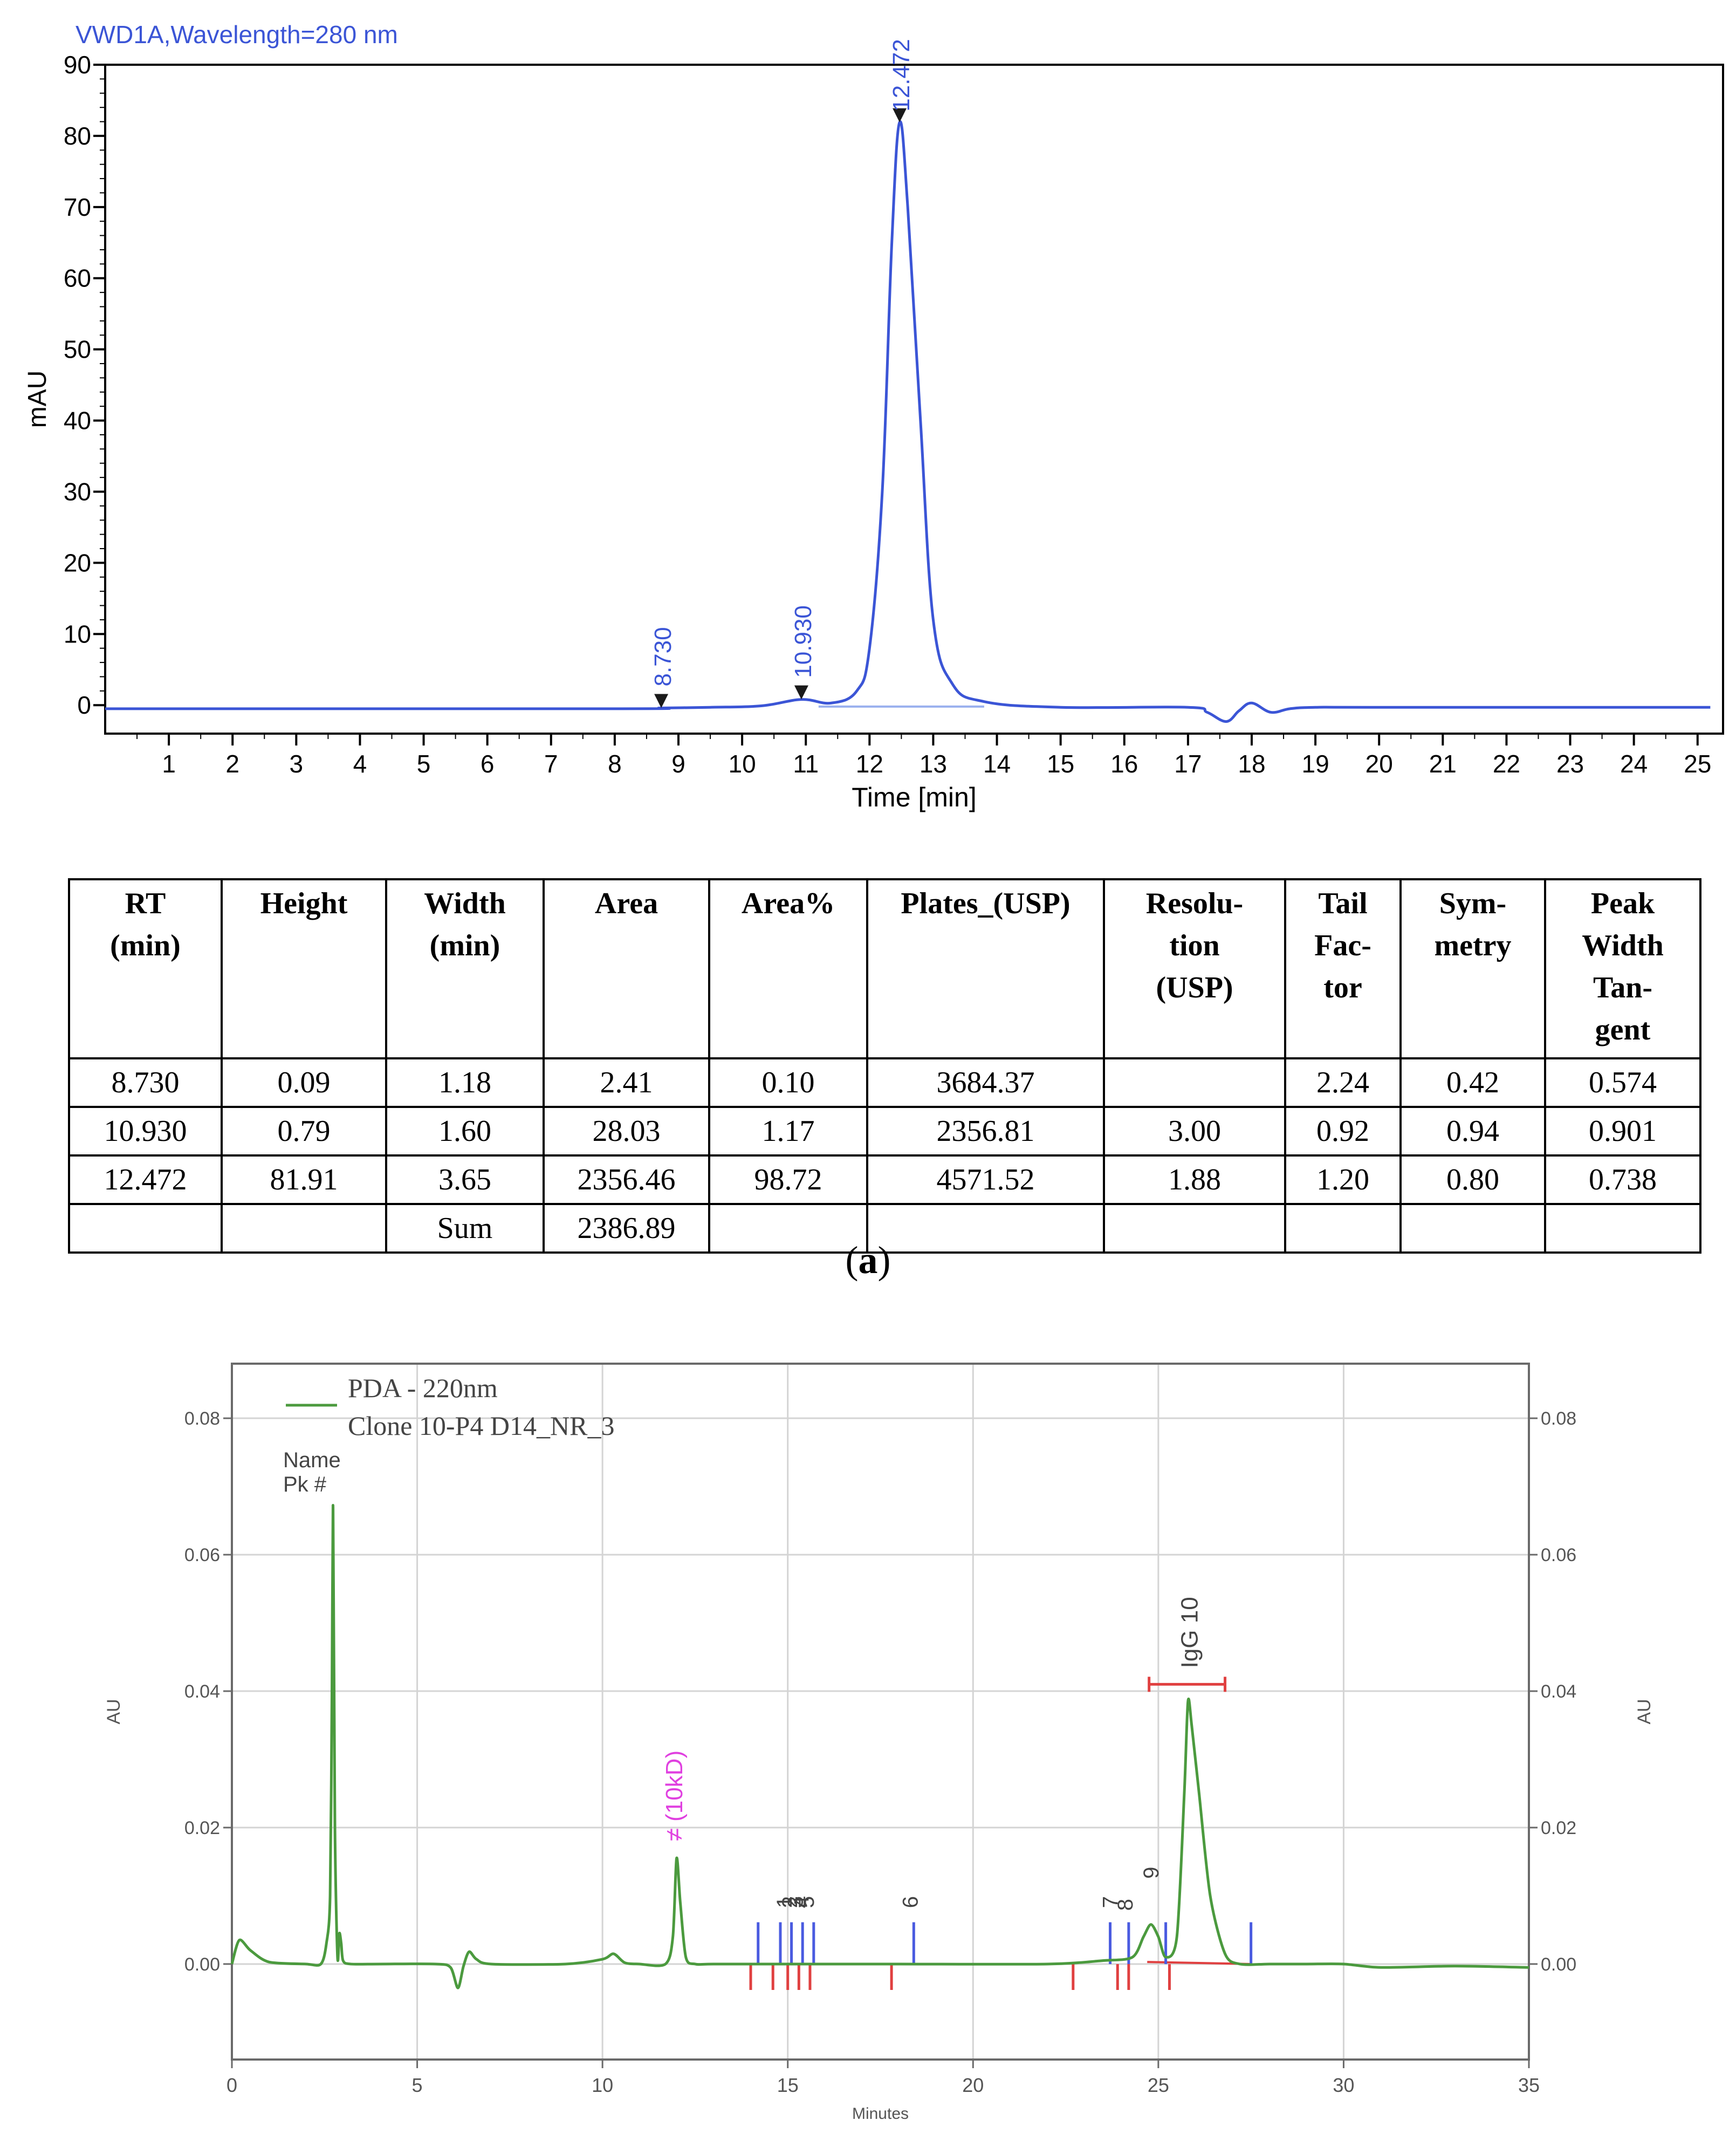  I want to click on y-axis-label: mAU, so click(38, 399).